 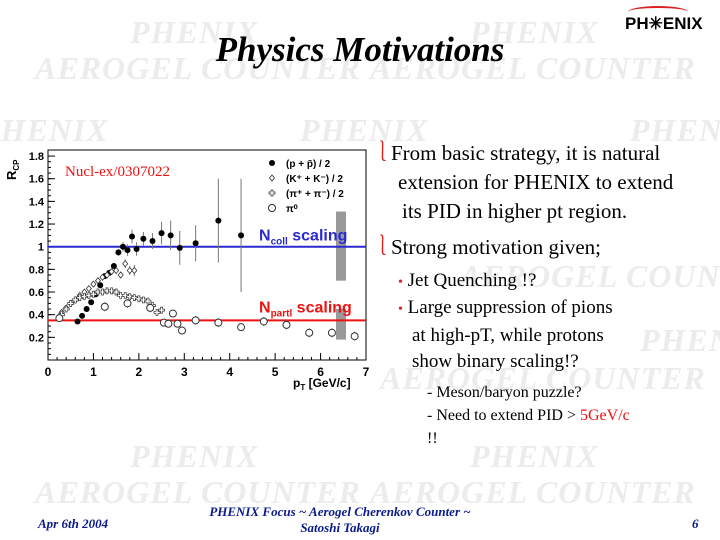 I want to click on scaling-label-part: coll, so click(x=279, y=242).